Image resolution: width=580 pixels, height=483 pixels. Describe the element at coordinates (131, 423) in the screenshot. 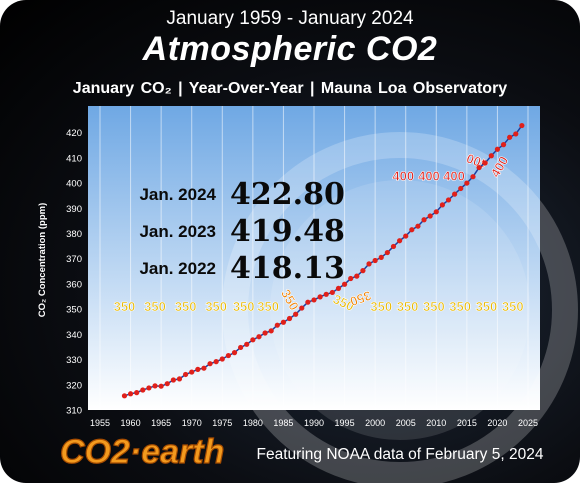

I see `x-tick-label: 1960` at that location.